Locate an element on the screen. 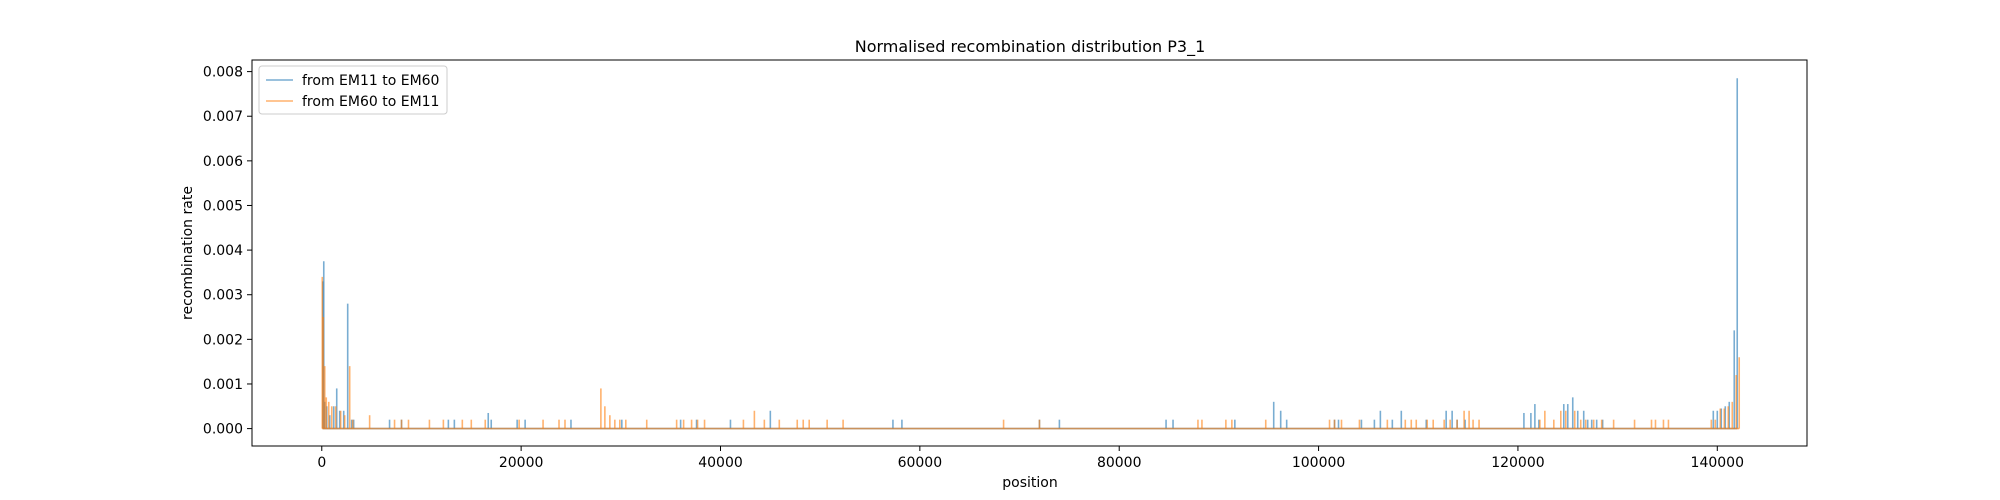  x-tick-label: 60000 is located at coordinates (920, 463).